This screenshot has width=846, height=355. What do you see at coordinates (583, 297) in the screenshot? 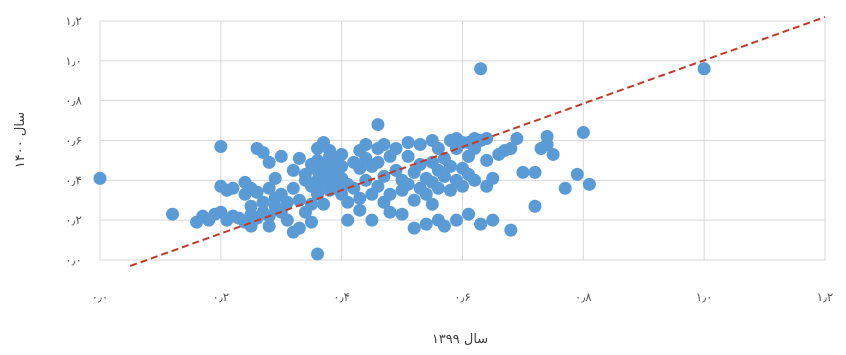
I see `x-tick-label: ۰٫۸` at bounding box center [583, 297].